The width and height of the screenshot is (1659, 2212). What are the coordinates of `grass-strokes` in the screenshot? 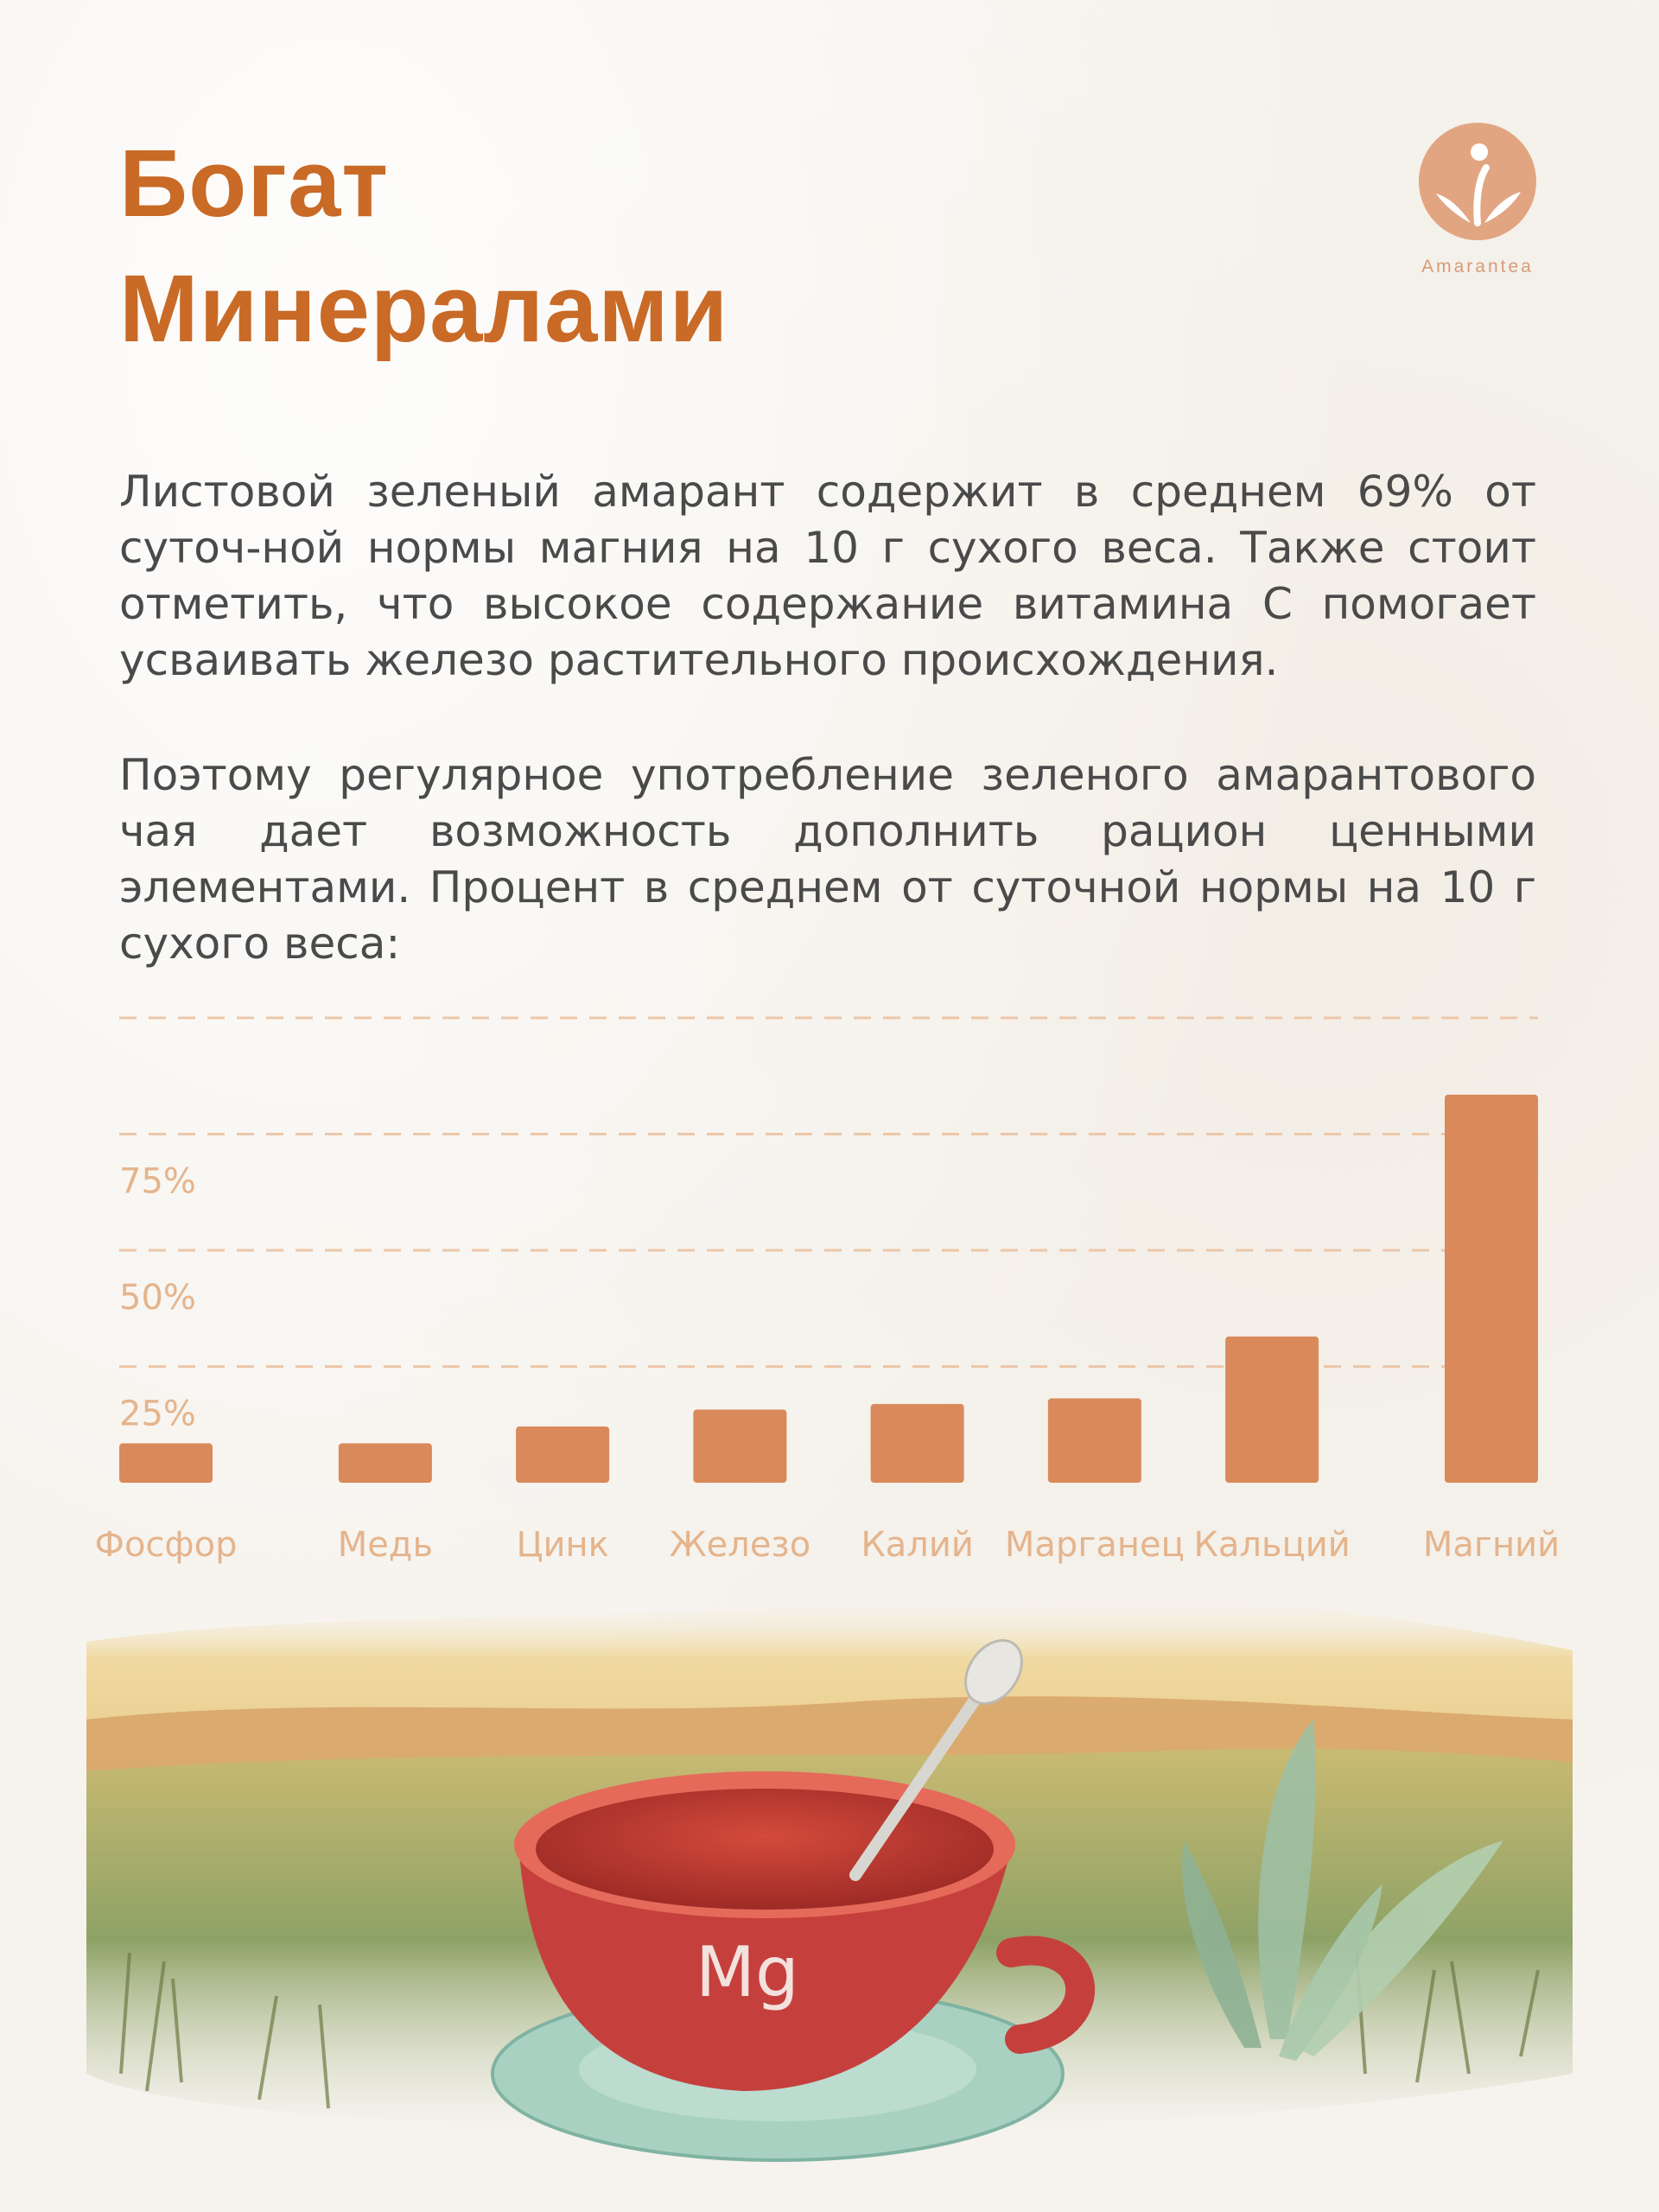 It's located at (829, 2030).